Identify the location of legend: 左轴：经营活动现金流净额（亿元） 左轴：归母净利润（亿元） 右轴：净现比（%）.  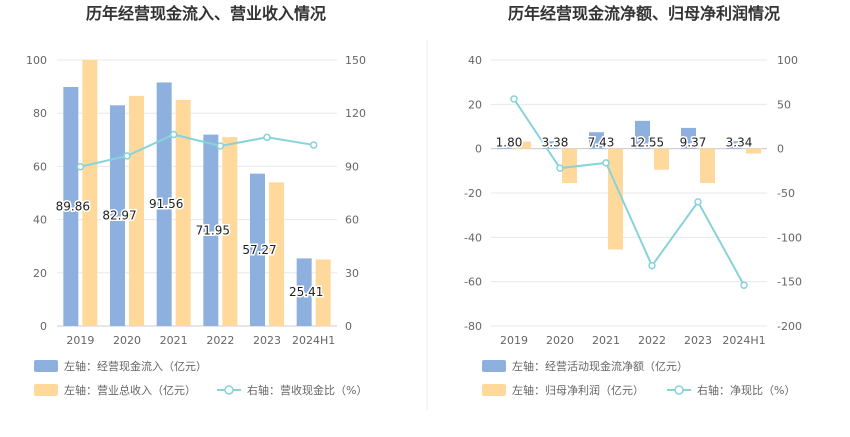
(638, 378).